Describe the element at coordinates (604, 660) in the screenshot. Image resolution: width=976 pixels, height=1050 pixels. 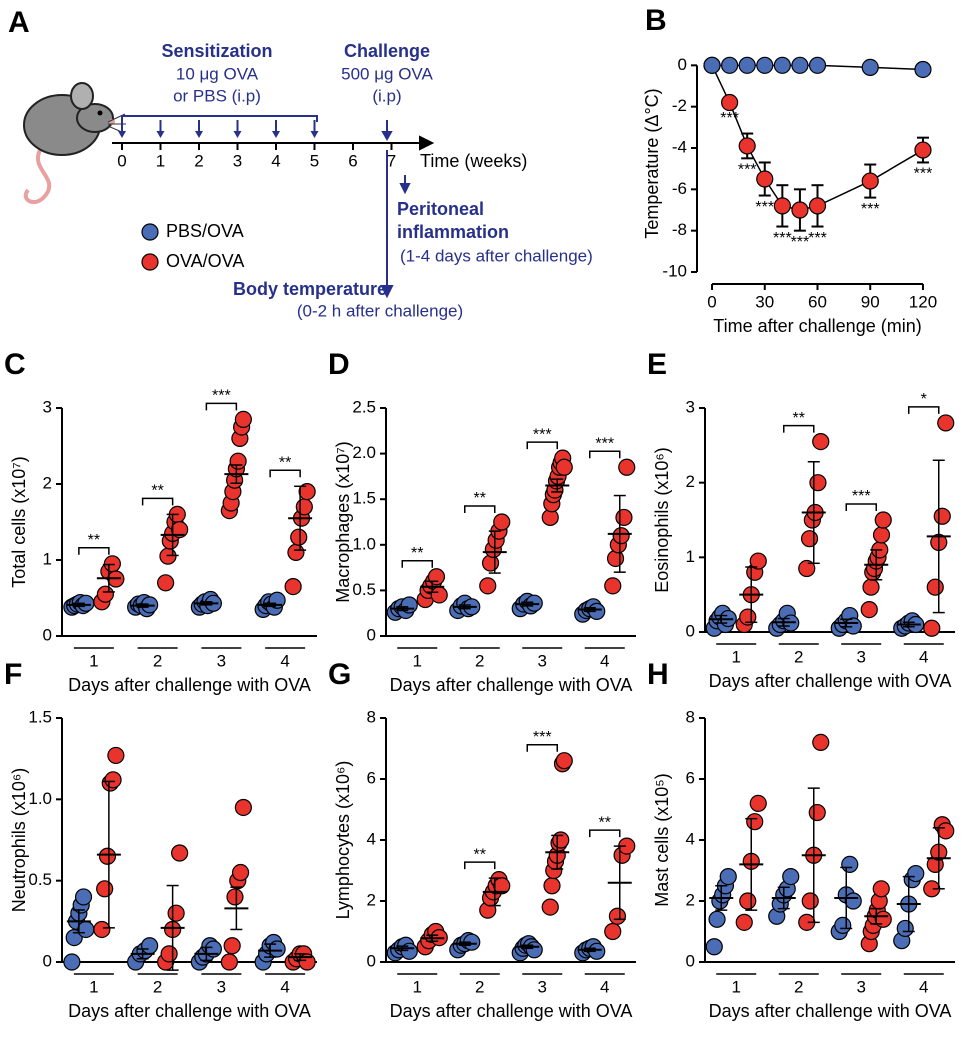
I see `x-tick-label: 4` at that location.